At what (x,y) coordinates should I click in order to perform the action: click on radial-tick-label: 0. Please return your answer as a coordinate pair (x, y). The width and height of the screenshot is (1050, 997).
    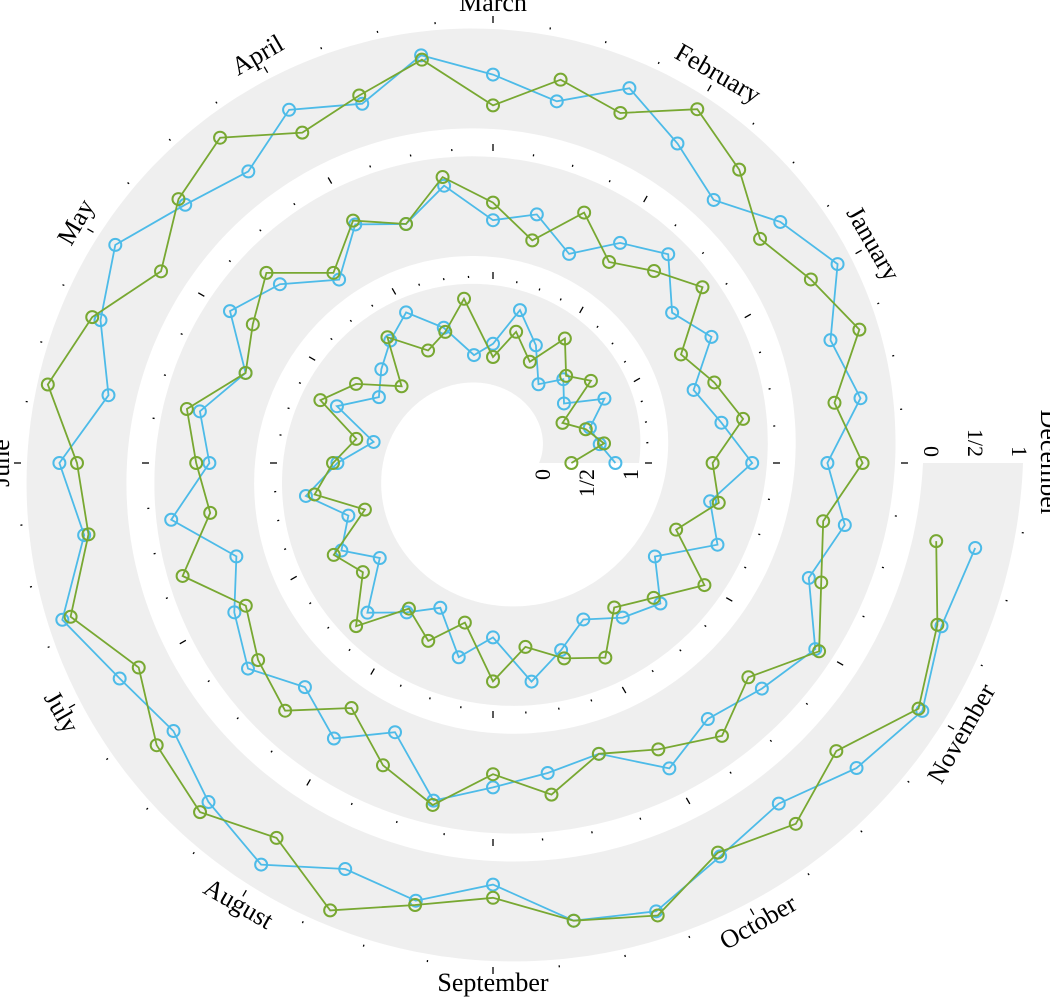
    Looking at the image, I should click on (542, 474).